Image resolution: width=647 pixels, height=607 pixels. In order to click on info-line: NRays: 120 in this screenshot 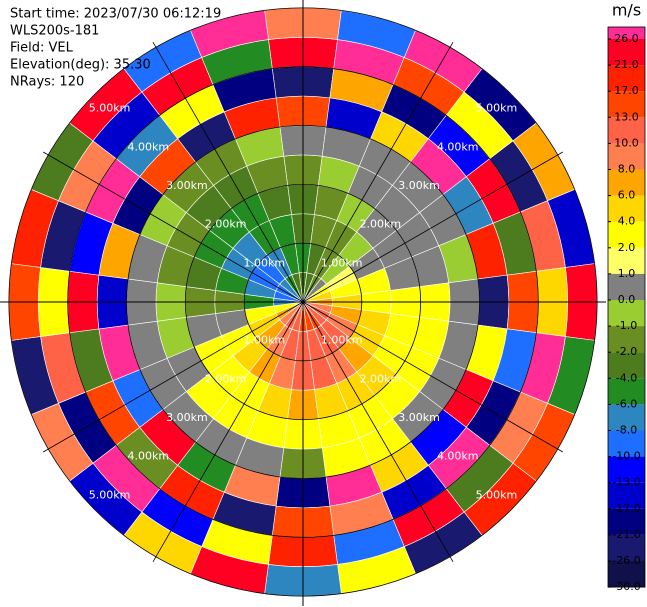, I will do `click(47, 82)`.